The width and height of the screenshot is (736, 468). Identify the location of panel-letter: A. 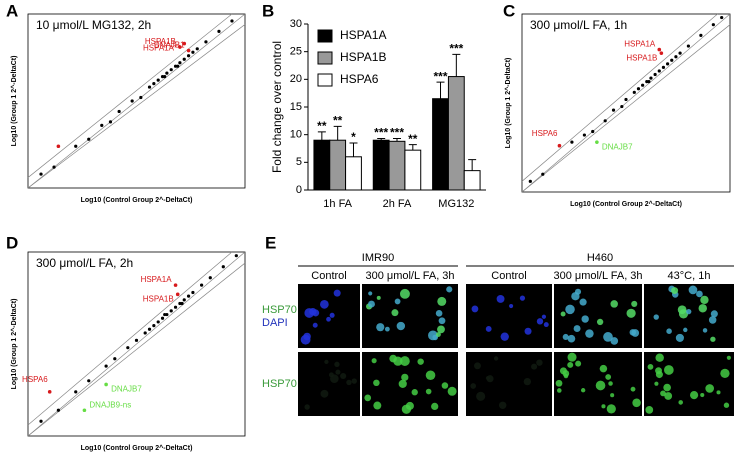
(12, 10).